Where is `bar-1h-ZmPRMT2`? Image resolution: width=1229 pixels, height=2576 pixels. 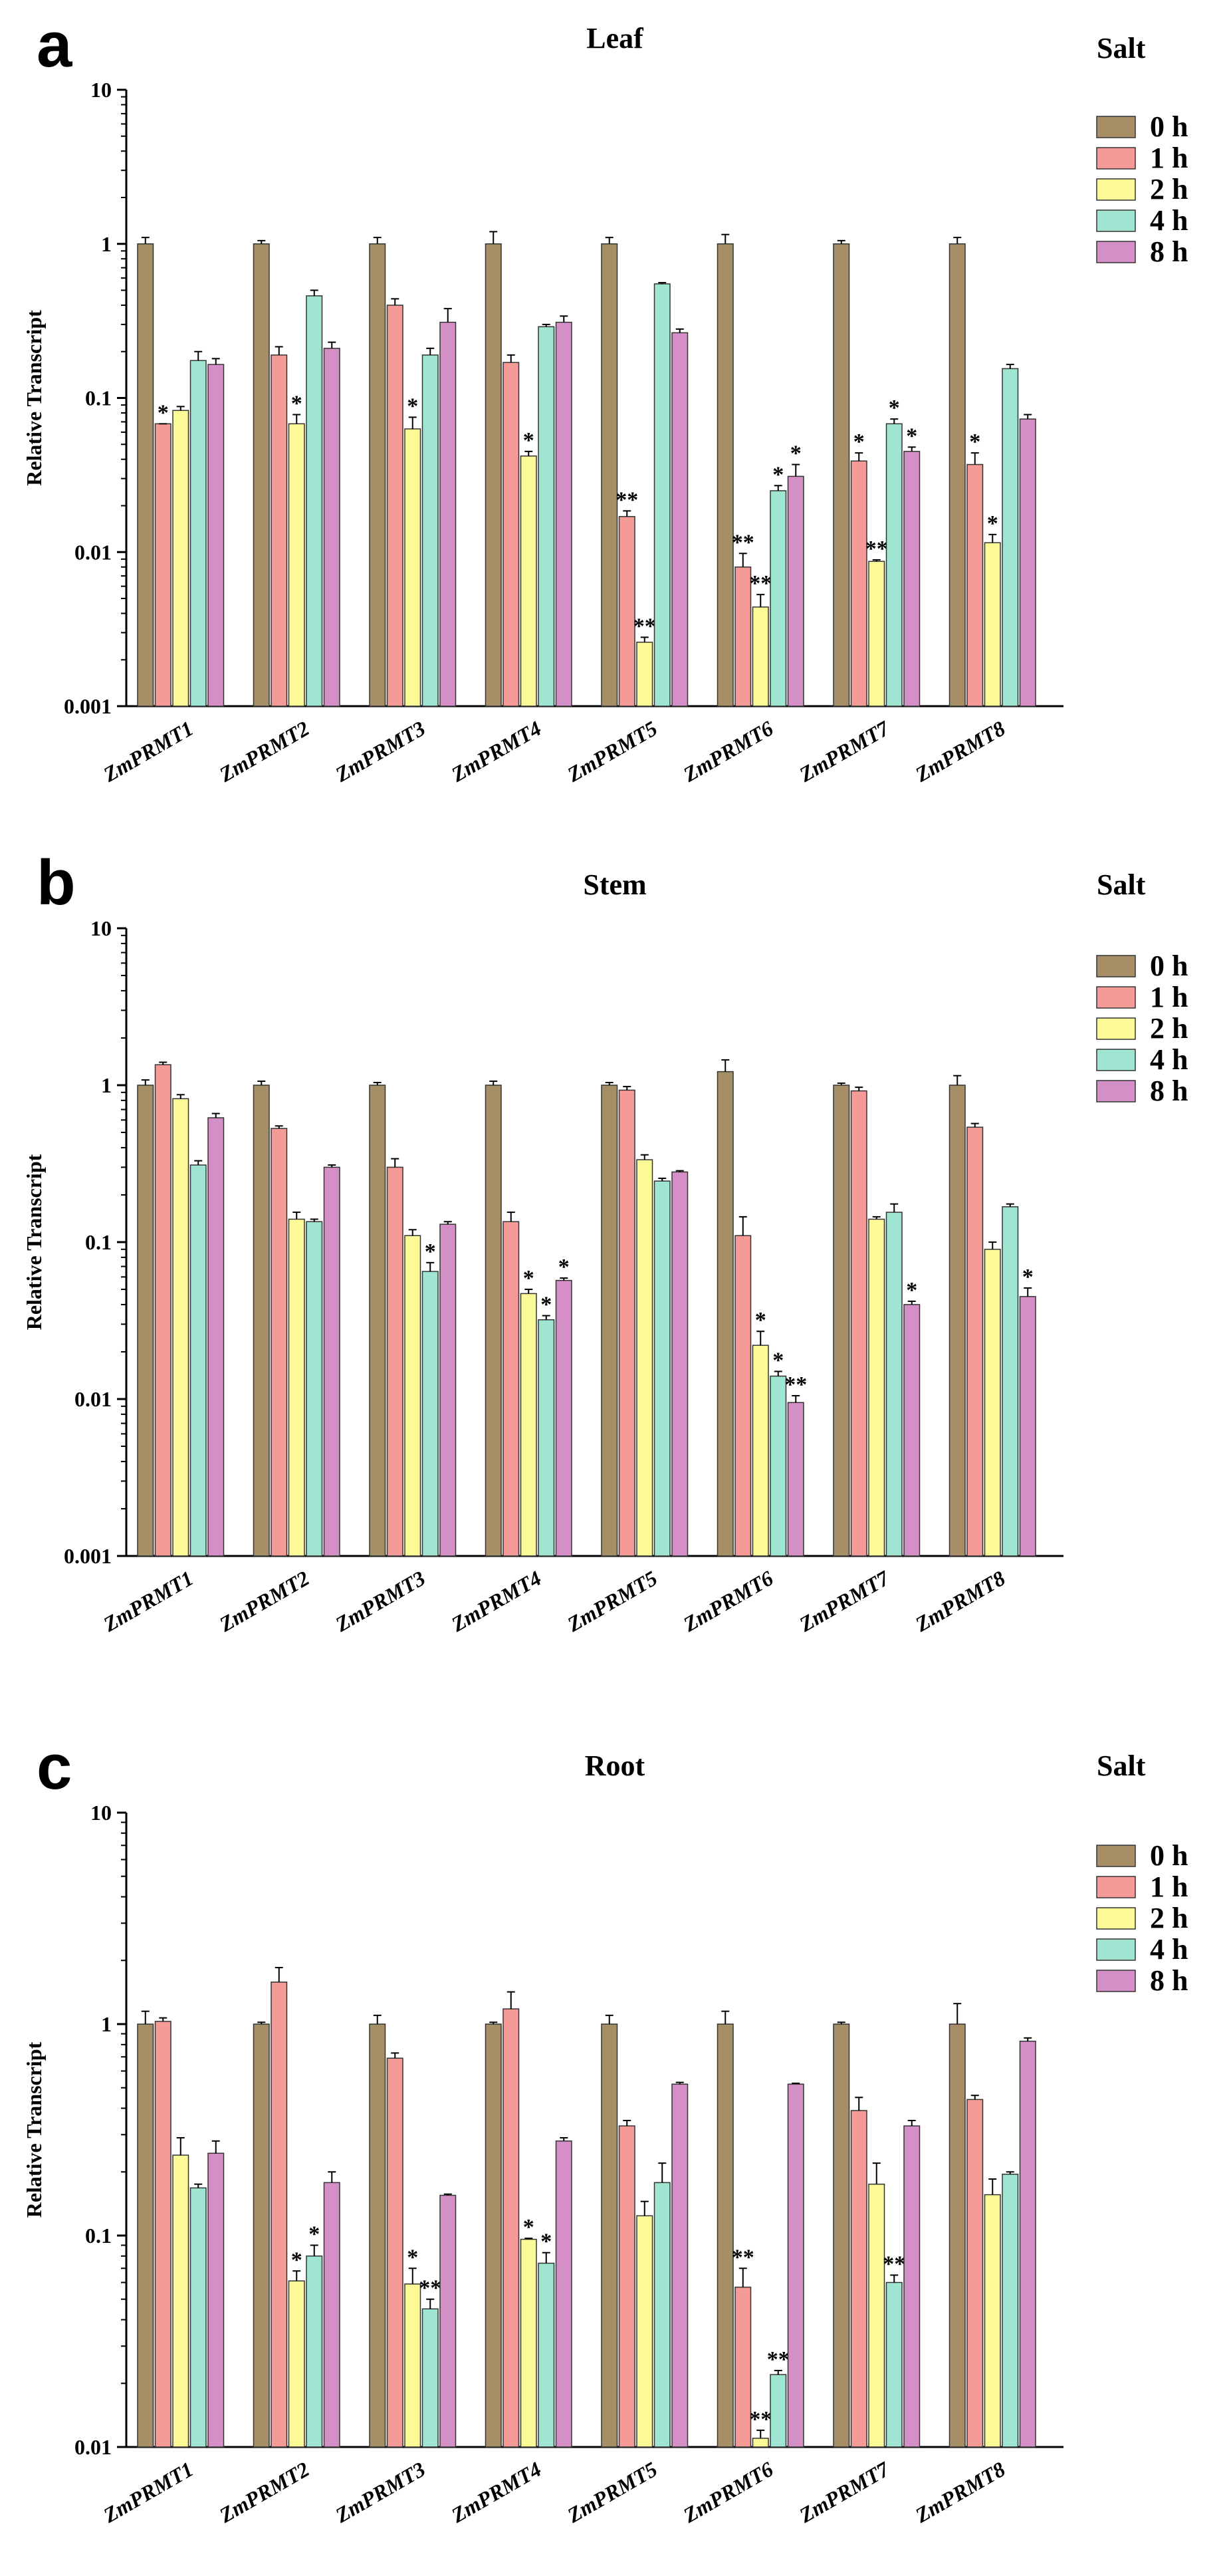
bar-1h-ZmPRMT2 is located at coordinates (279, 1342).